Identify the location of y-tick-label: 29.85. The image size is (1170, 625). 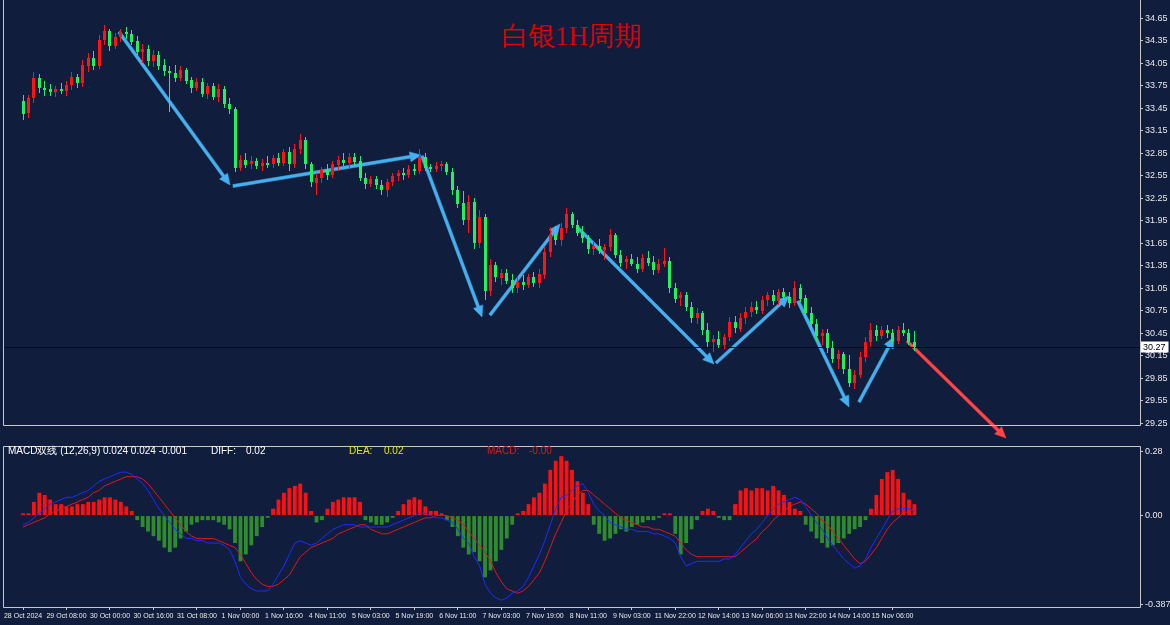
(1156, 377).